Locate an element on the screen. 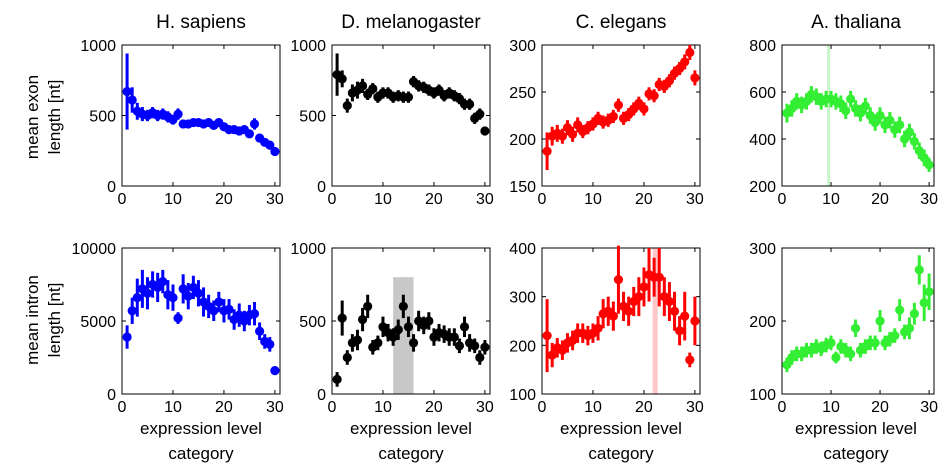  xlabel-col4-line2: category is located at coordinates (856, 453).